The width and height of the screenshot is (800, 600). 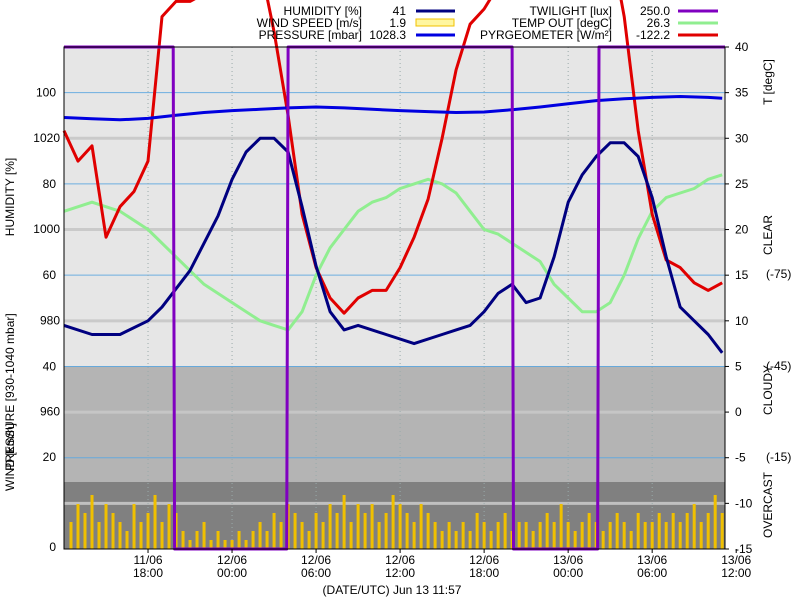 I want to click on sky-label-cloudy: CLOUDY, so click(x=768, y=390).